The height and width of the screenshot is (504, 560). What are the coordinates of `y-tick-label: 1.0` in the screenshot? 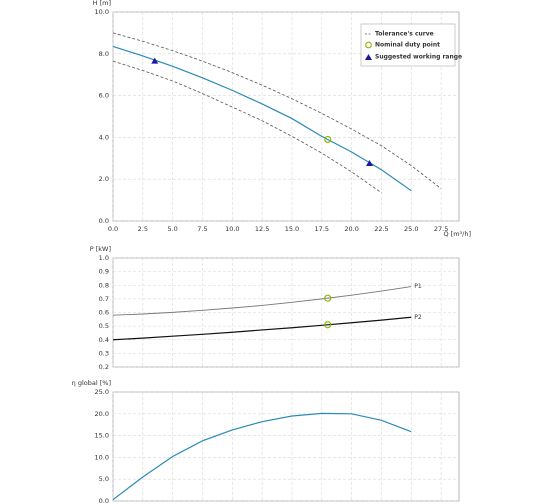 It's located at (104, 258).